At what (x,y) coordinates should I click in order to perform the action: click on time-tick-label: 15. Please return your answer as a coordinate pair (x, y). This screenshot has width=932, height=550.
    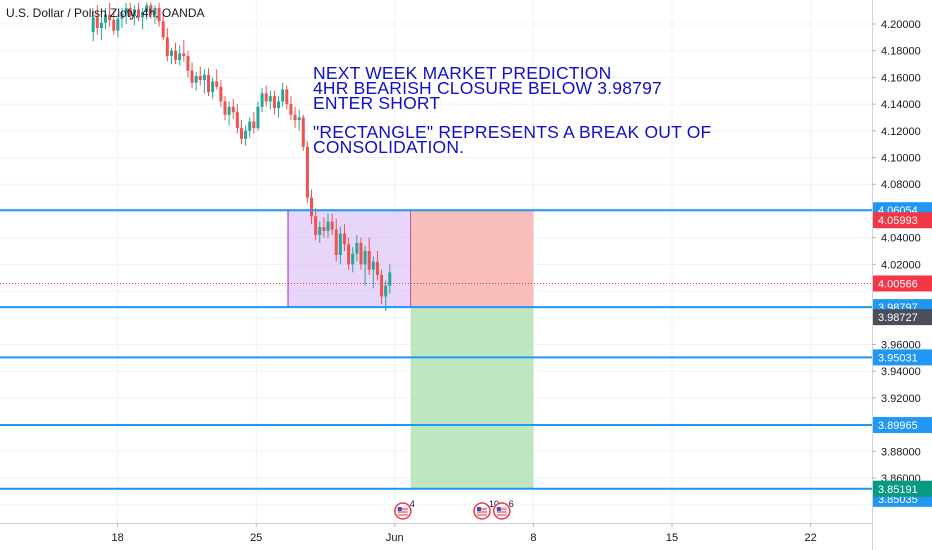
    Looking at the image, I should click on (672, 538).